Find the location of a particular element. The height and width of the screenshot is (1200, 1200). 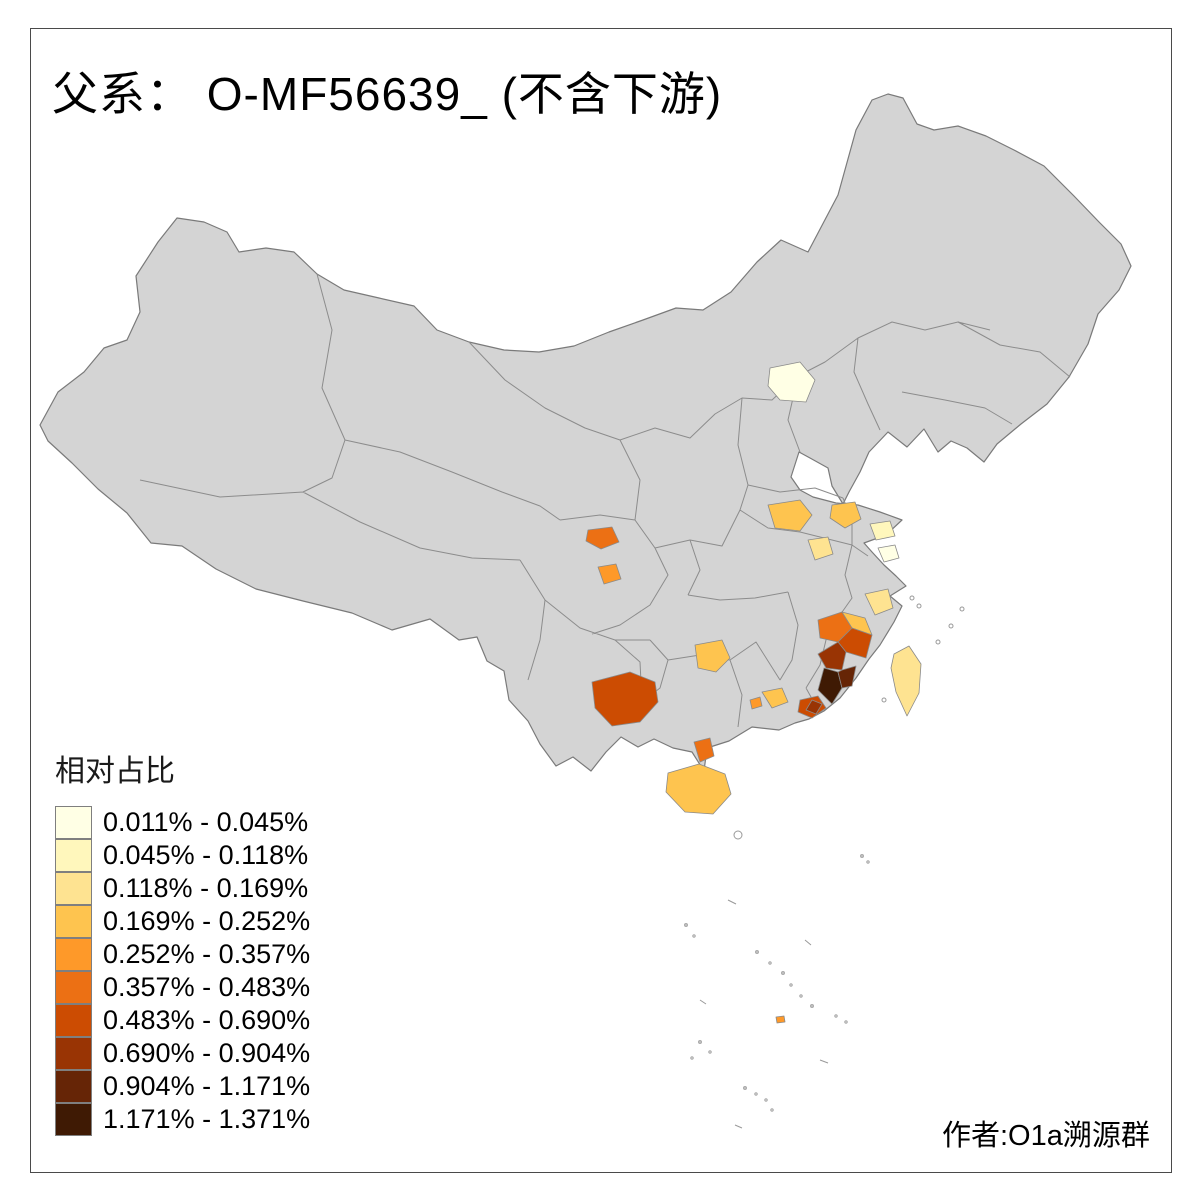

offshore-islands is located at coordinates (824, 862).